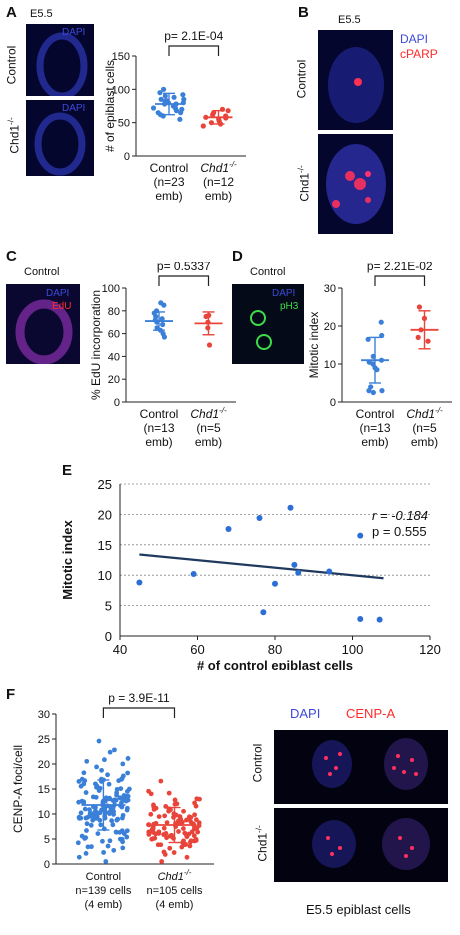 The height and width of the screenshot is (935, 460). I want to click on group-n-label: (n=13, so click(158, 428).